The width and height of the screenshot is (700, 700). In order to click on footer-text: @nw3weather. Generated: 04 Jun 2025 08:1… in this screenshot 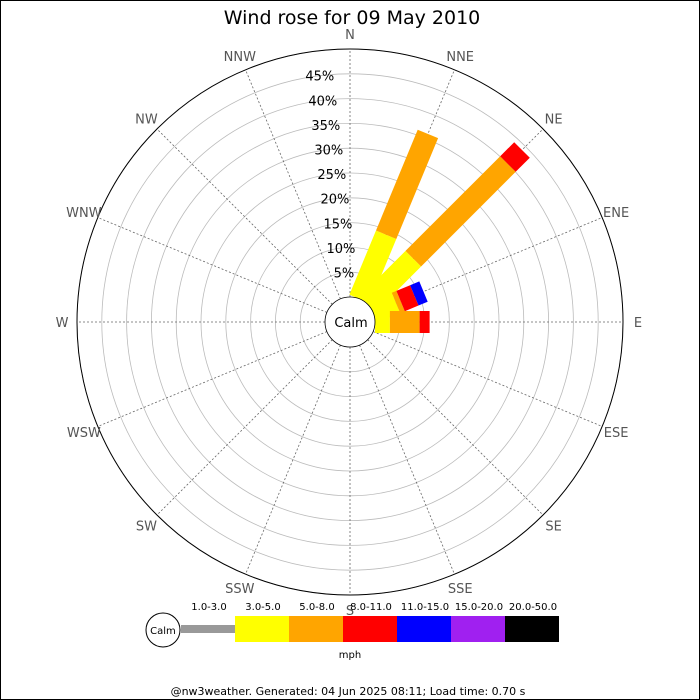, I will do `click(348, 691)`.